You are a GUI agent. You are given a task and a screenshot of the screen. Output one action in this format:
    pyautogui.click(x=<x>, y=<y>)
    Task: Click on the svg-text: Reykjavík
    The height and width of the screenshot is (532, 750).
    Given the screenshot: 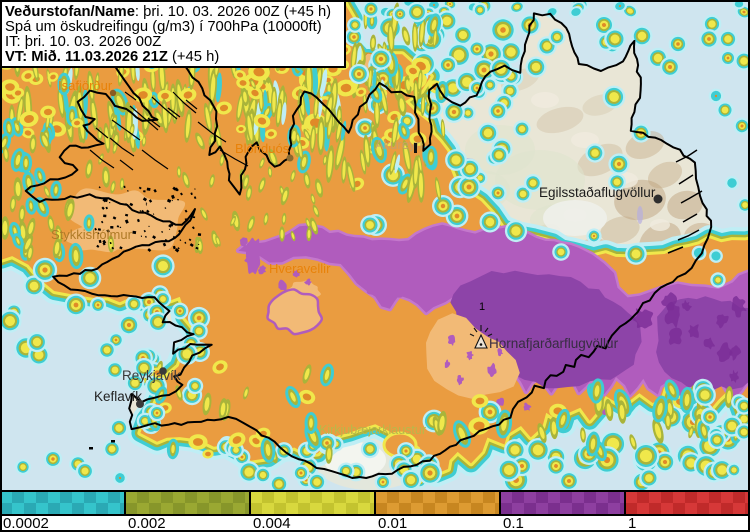 What is the action you would take?
    pyautogui.click(x=151, y=375)
    